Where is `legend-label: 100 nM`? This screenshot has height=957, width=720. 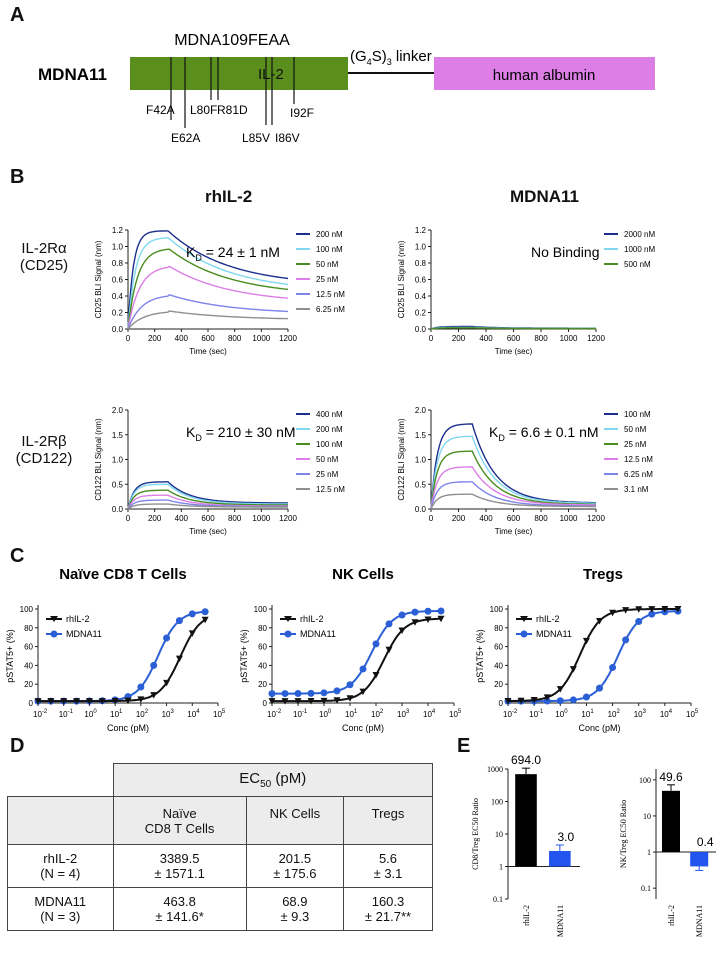 legend-label: 100 nM is located at coordinates (637, 414).